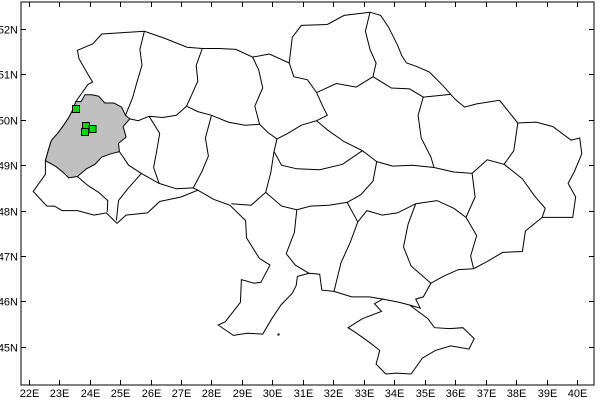 The width and height of the screenshot is (600, 400). I want to click on x-tick-label: 25E, so click(121, 394).